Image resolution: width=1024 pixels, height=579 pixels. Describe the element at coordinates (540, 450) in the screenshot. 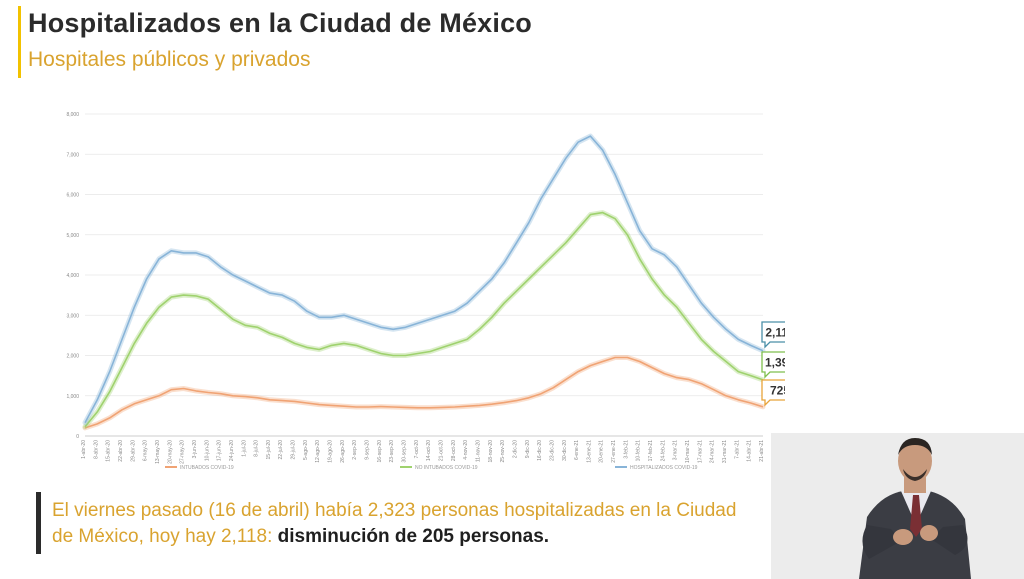

I see `x-tick-label: 16-dic-20` at that location.